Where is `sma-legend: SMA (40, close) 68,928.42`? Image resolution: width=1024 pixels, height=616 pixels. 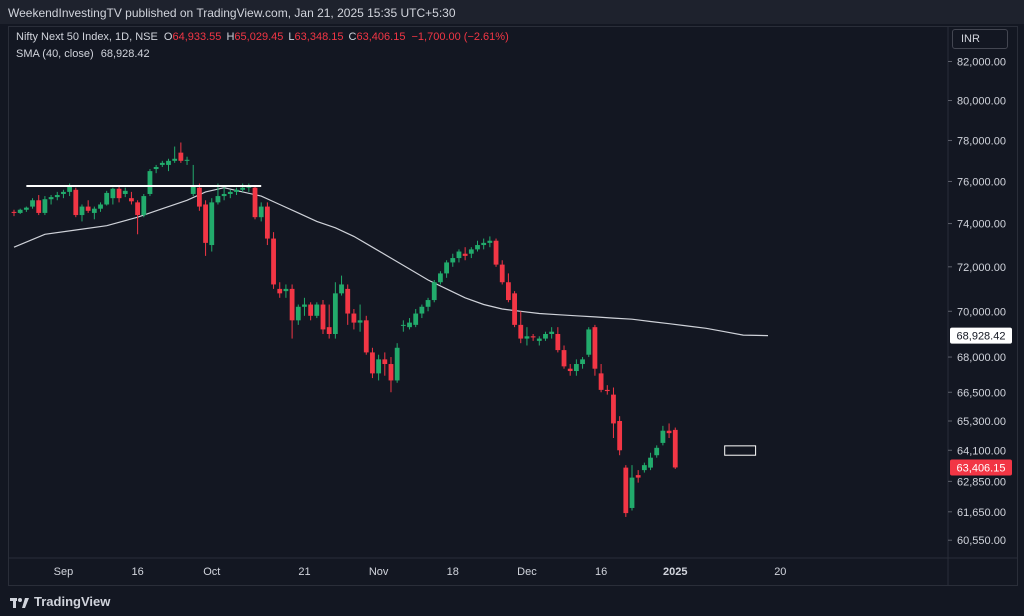 sma-legend: SMA (40, close) 68,928.42 is located at coordinates (83, 54).